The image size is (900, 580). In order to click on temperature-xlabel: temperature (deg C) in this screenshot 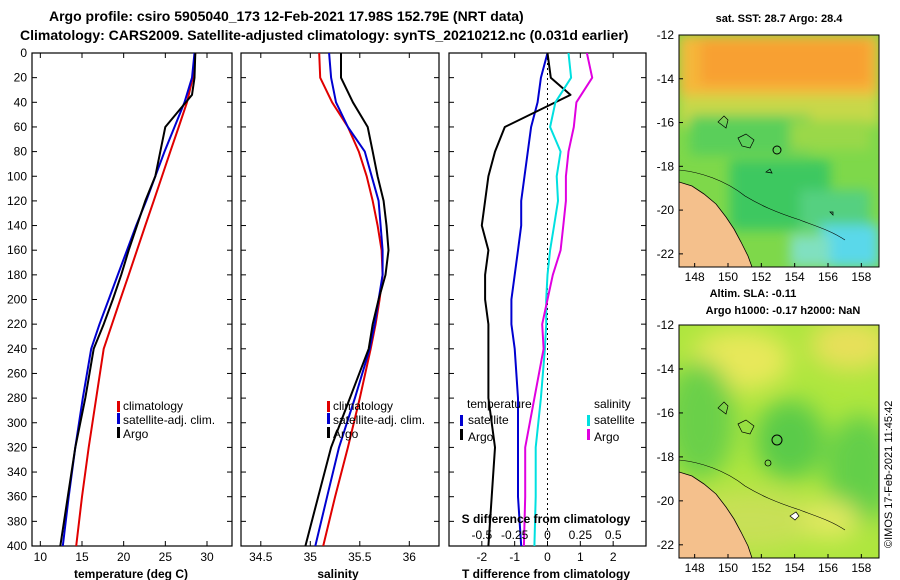, I will do `click(131, 573)`.